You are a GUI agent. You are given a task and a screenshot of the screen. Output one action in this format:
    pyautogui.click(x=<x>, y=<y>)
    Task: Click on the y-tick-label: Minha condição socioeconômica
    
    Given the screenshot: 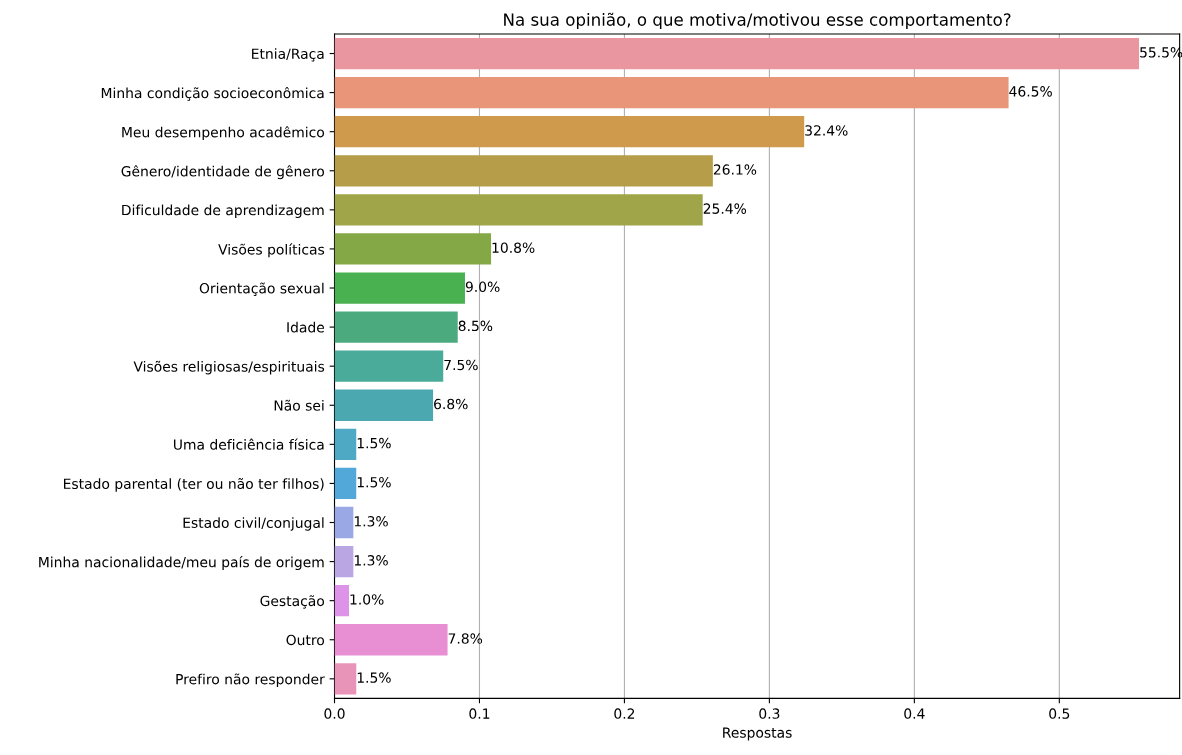 What is the action you would take?
    pyautogui.click(x=212, y=93)
    